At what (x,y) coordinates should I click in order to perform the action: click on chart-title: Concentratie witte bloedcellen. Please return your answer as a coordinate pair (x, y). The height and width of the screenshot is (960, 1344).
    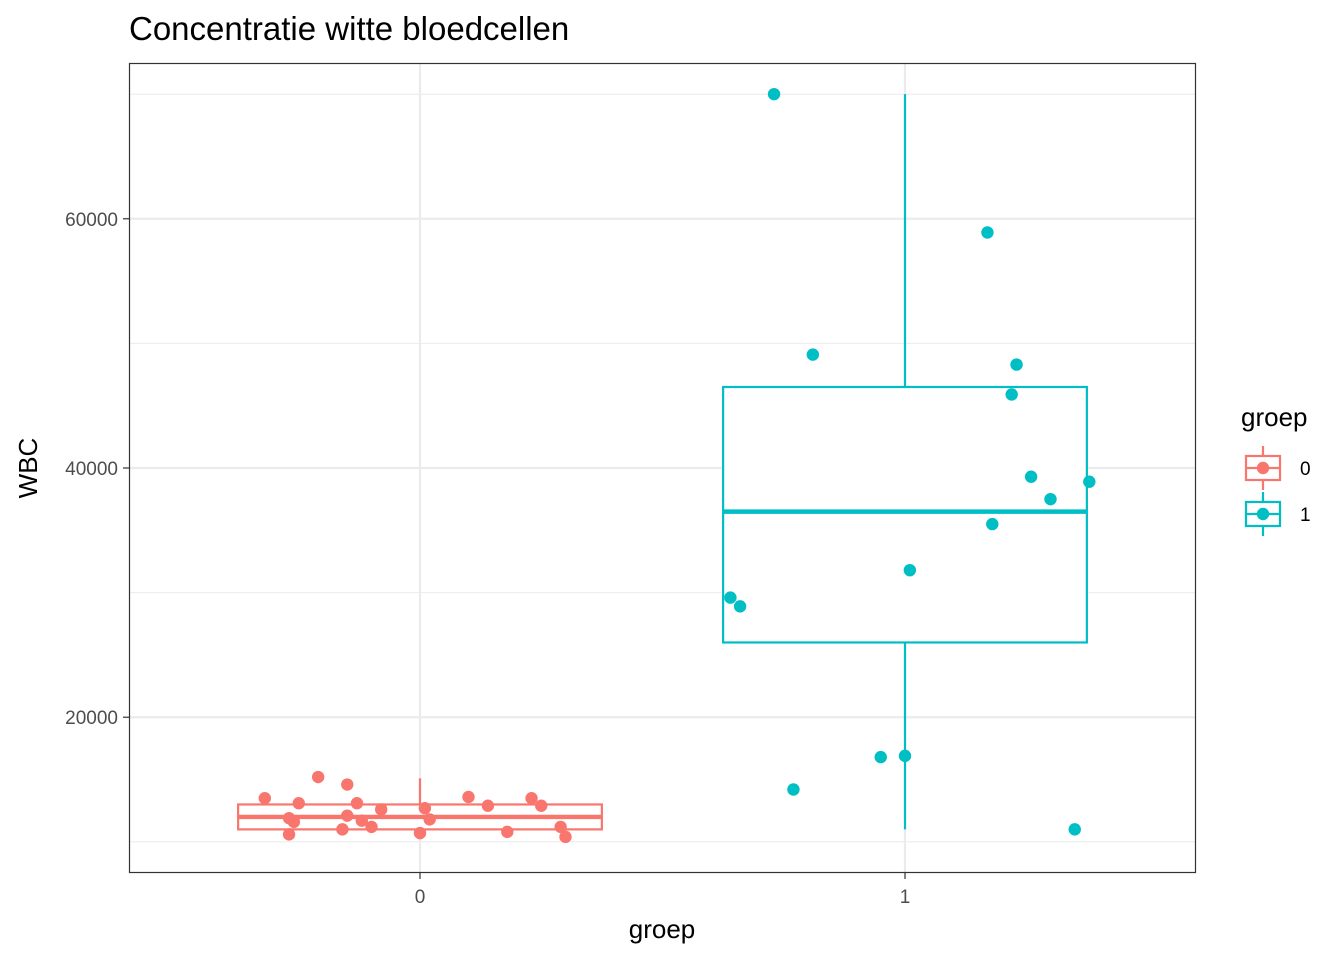
    Looking at the image, I should click on (349, 28).